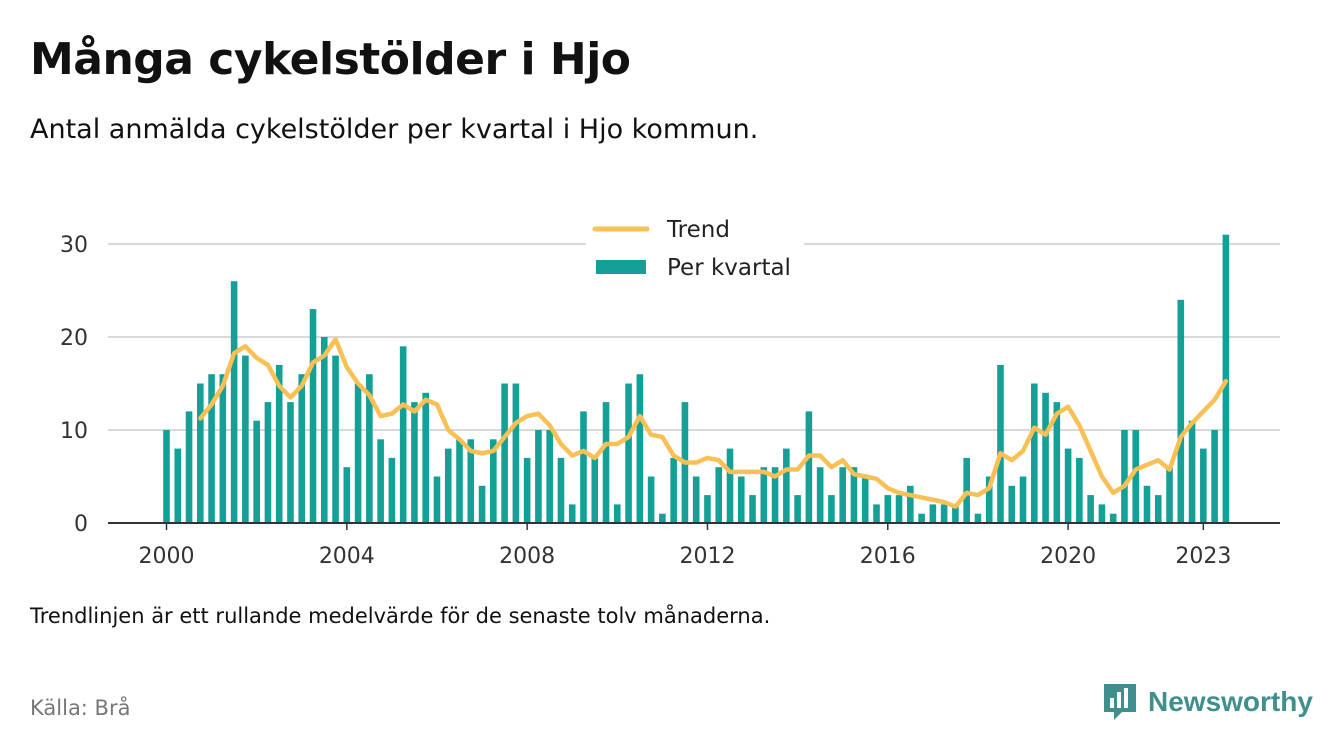 Image resolution: width=1340 pixels, height=753 pixels. What do you see at coordinates (698, 230) in the screenshot?
I see `legend-trend-label: Trend` at bounding box center [698, 230].